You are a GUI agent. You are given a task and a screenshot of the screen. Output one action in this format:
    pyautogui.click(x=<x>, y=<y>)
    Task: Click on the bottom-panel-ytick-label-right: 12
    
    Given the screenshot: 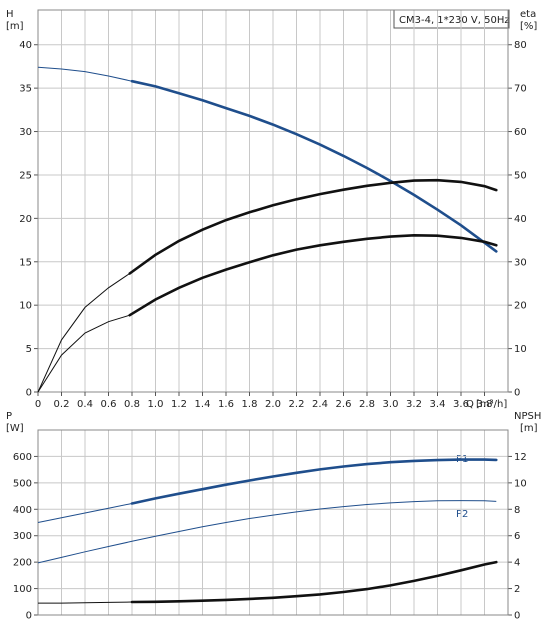 What is the action you would take?
    pyautogui.click(x=520, y=457)
    